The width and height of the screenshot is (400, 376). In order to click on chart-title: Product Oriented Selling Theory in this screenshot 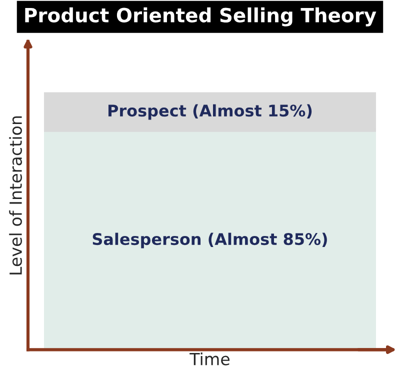, I will do `click(200, 16)`.